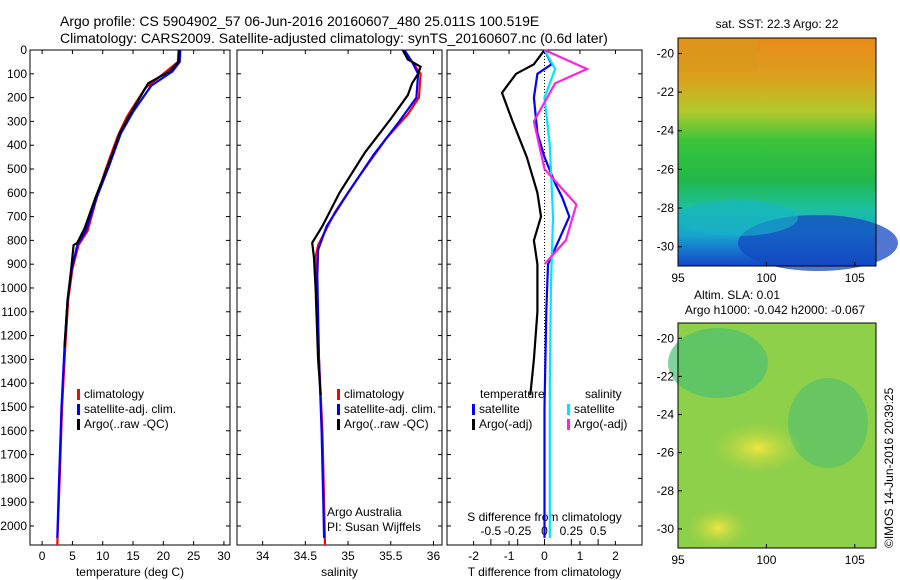  I want to click on map-y-tick-label: -20, so click(666, 53).